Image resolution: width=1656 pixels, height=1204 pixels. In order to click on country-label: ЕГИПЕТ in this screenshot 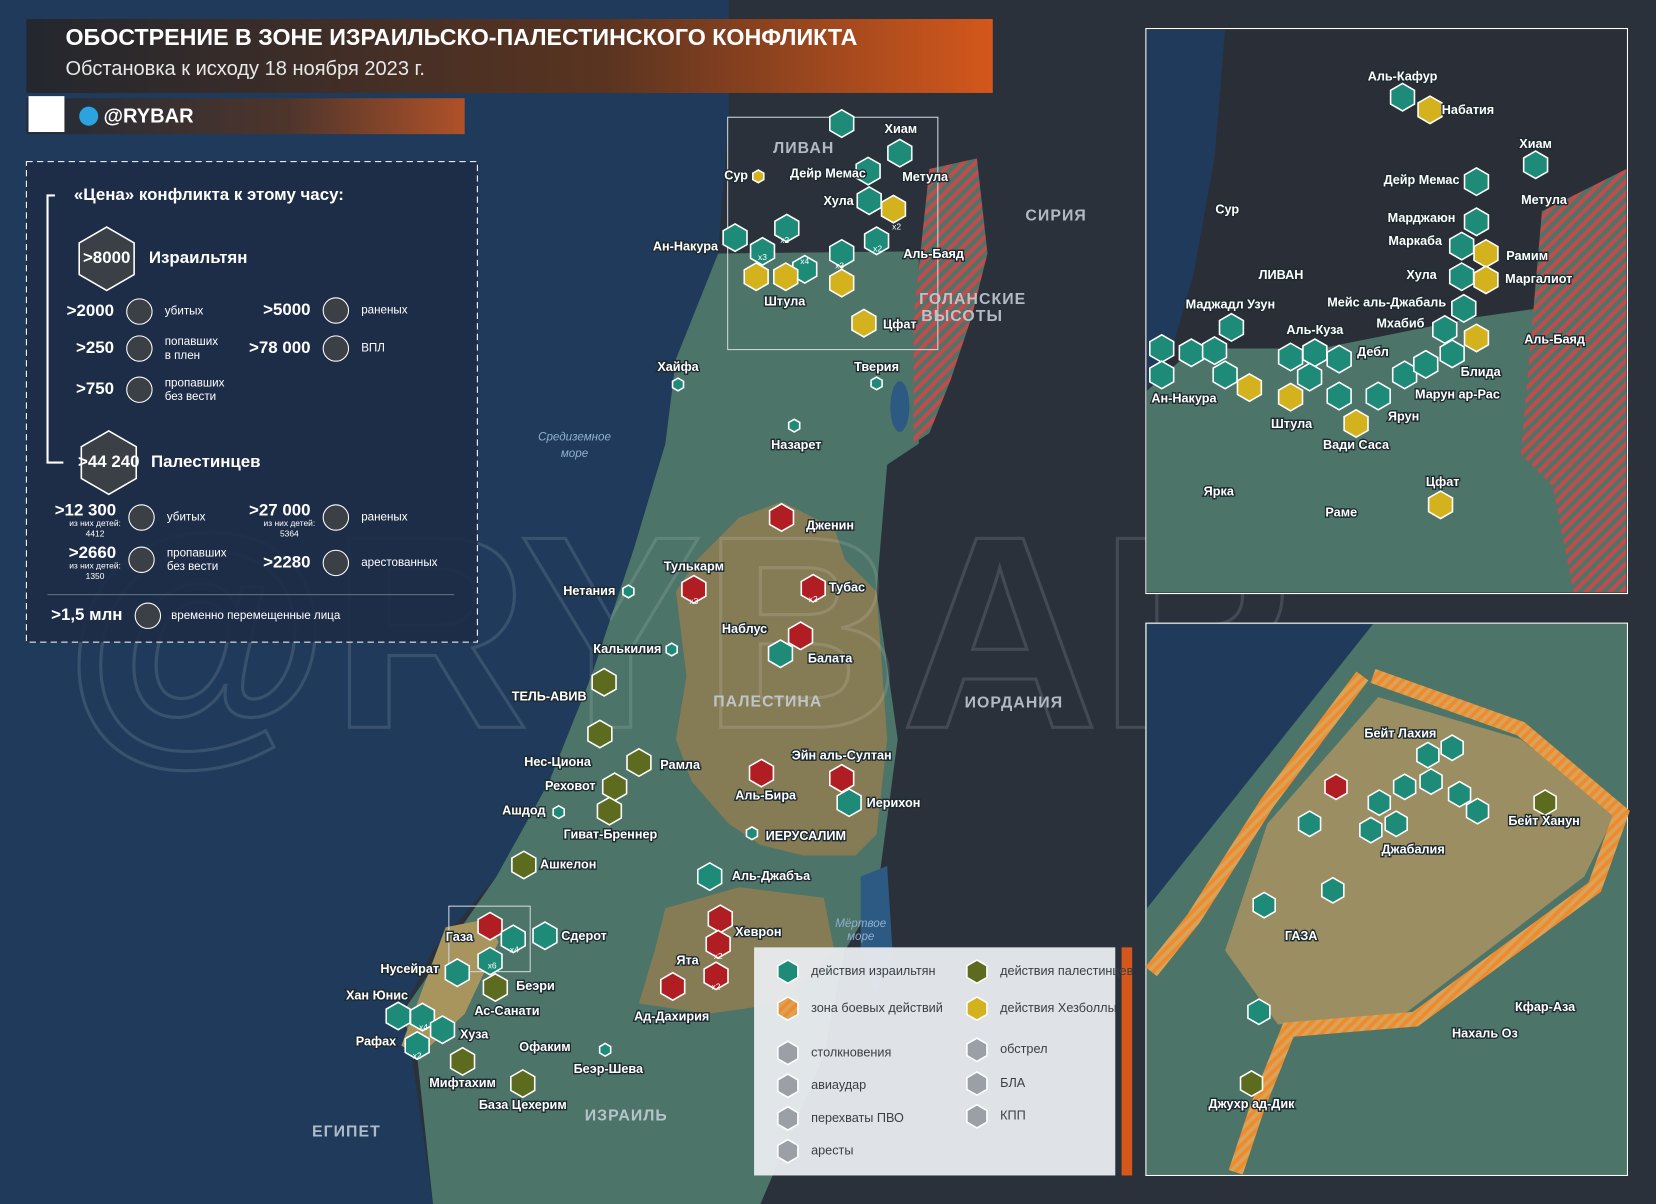, I will do `click(346, 1131)`.